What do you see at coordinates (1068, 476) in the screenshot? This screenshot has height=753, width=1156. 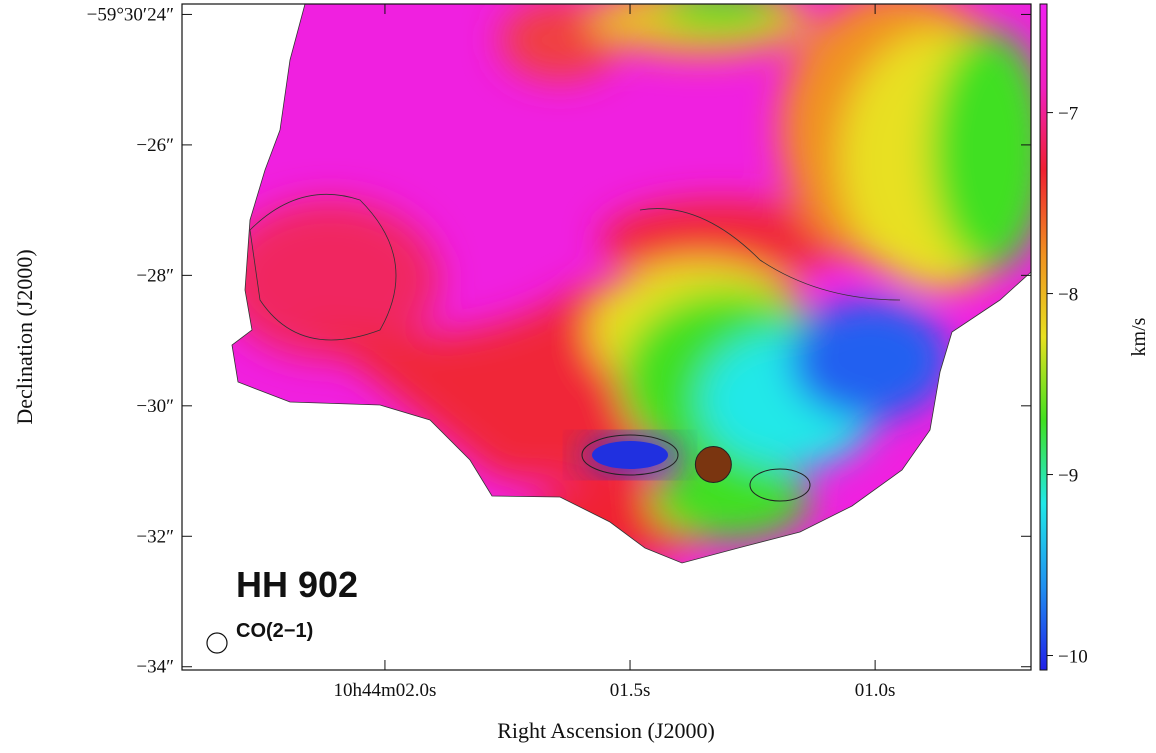 I see `colorbar-tick-label: −9` at bounding box center [1068, 476].